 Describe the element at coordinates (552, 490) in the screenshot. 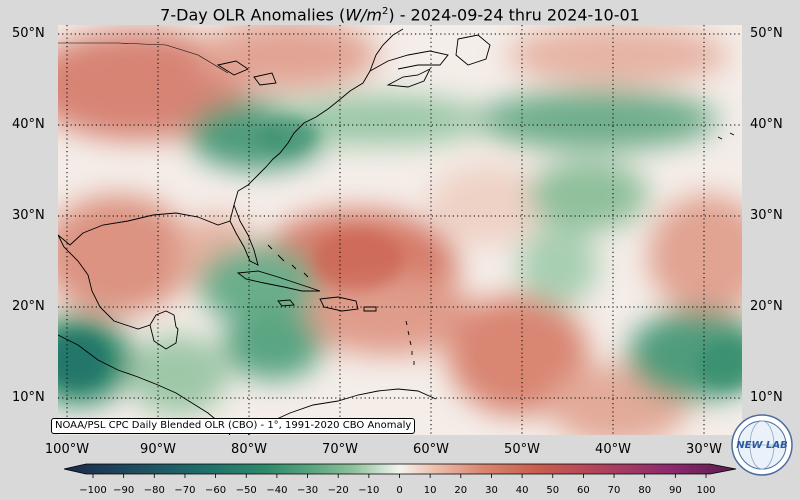

I see `colorbar-tick-label: 50` at that location.